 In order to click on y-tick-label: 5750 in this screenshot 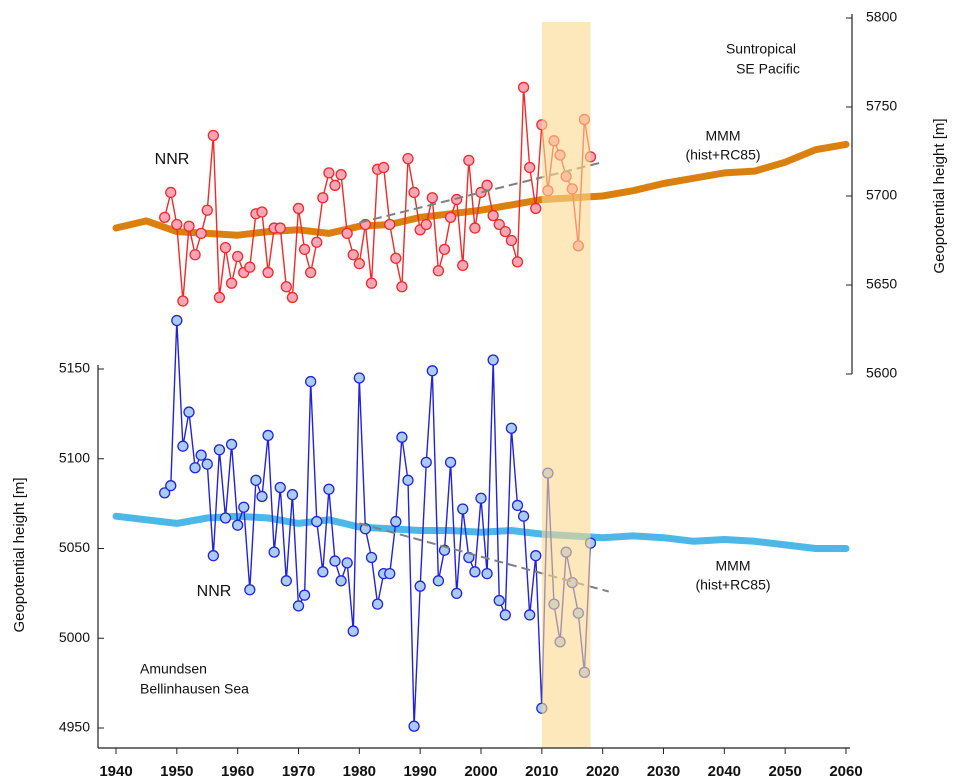, I will do `click(881, 106)`.